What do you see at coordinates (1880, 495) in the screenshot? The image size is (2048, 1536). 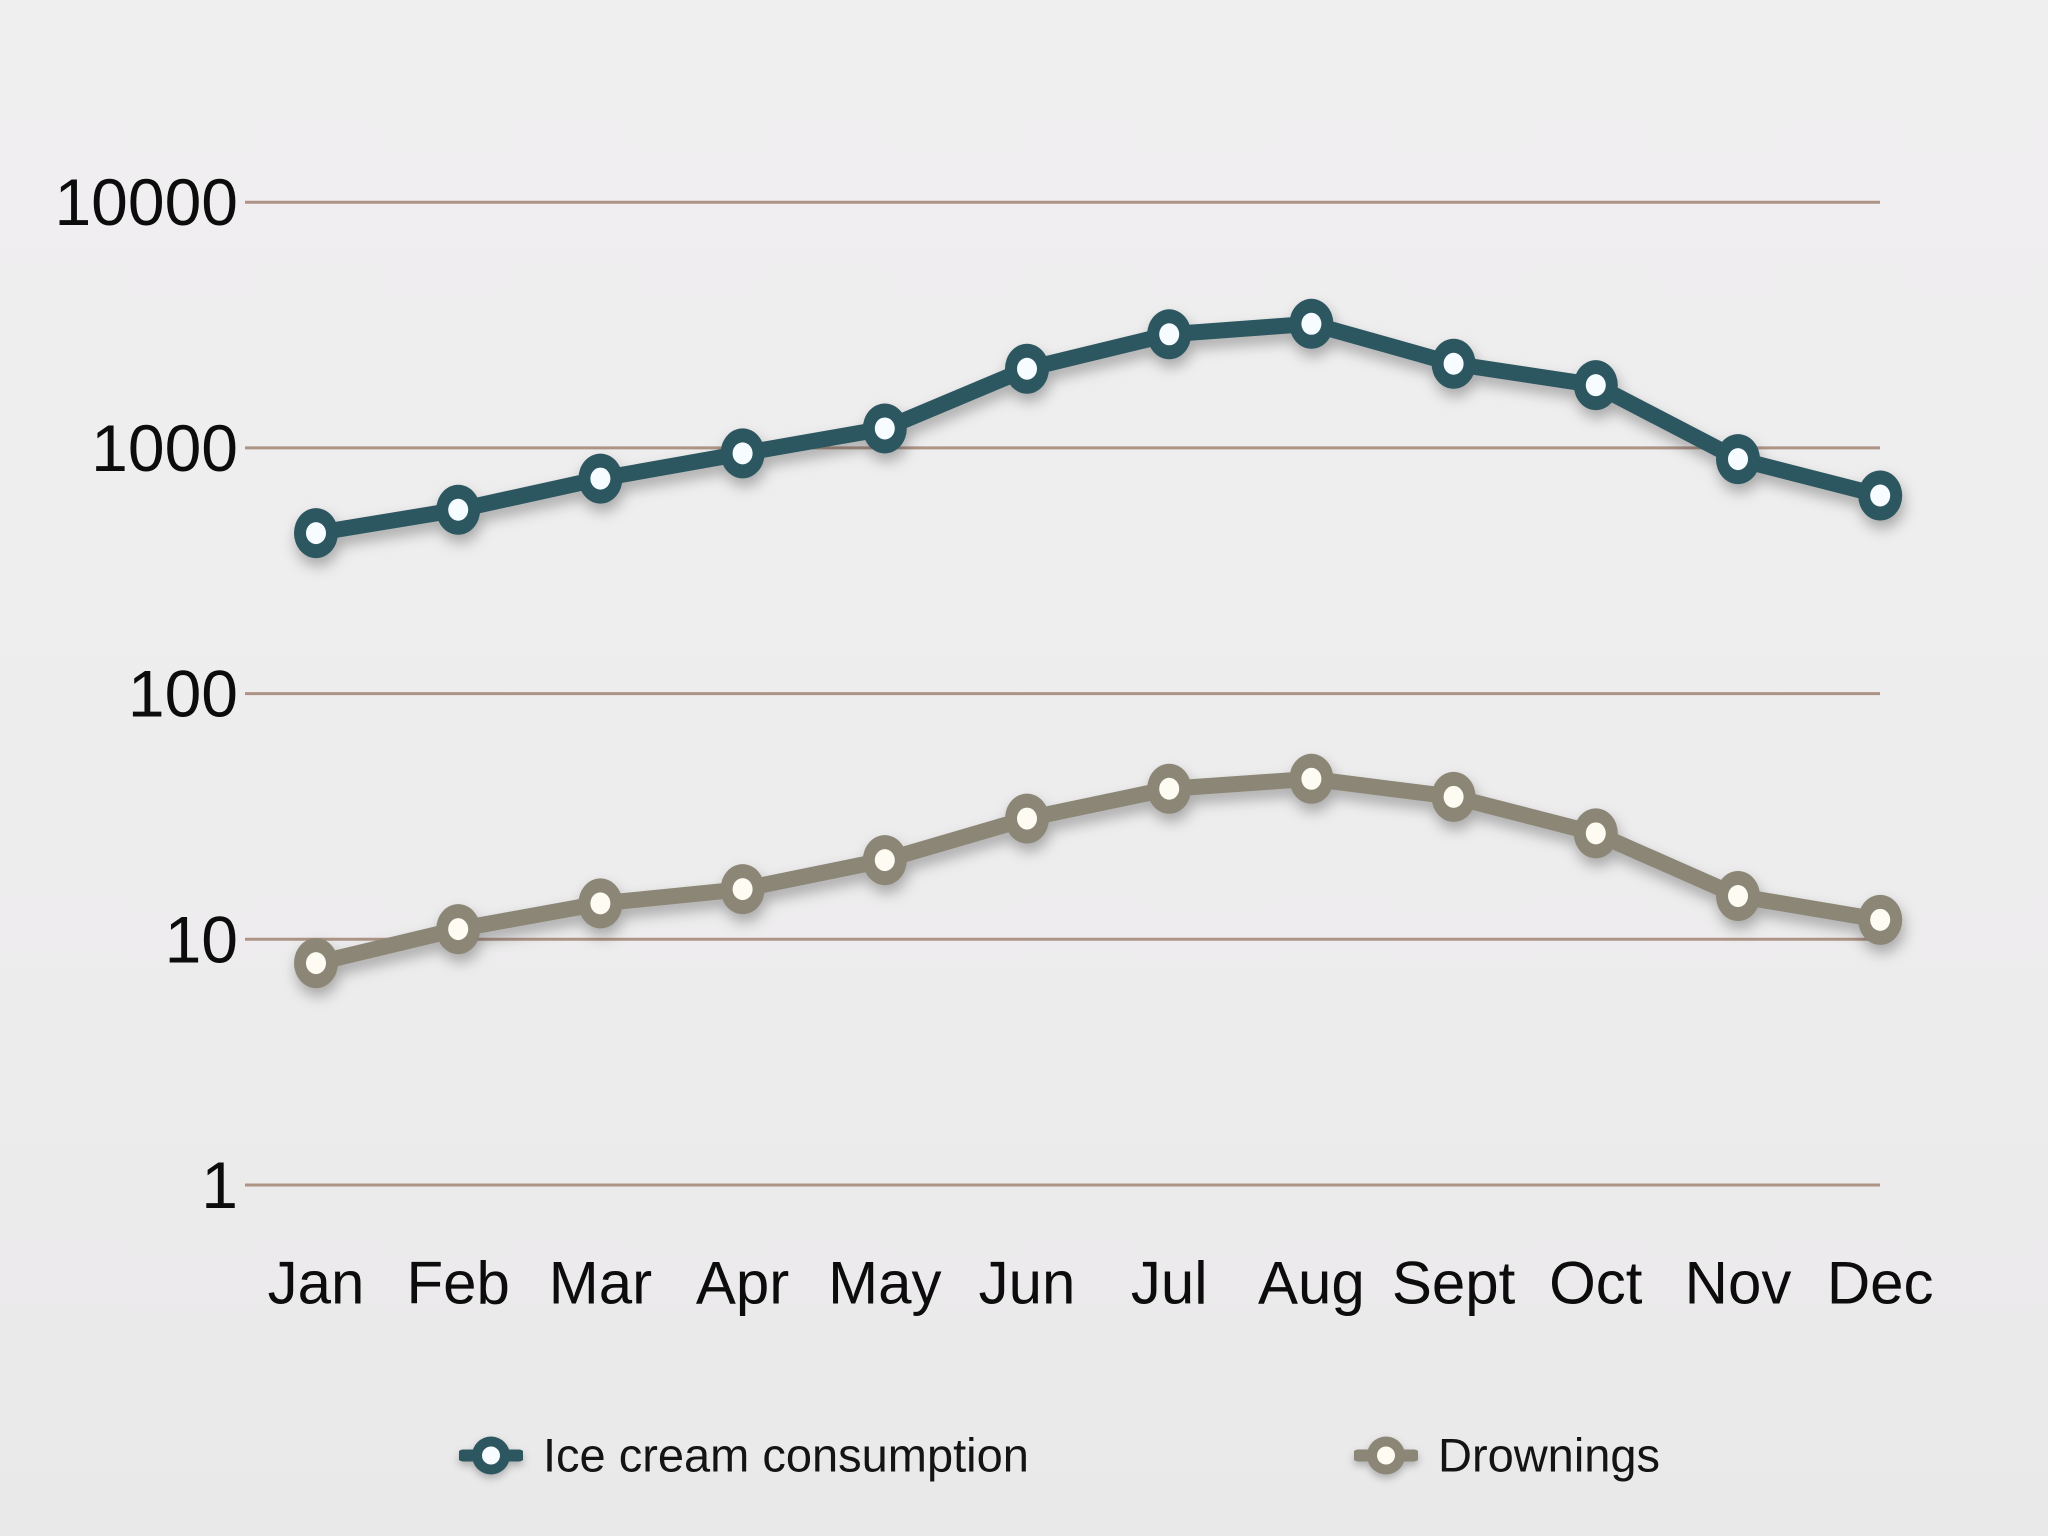 I see `data-point-center-ice-cream-consumption-dec` at bounding box center [1880, 495].